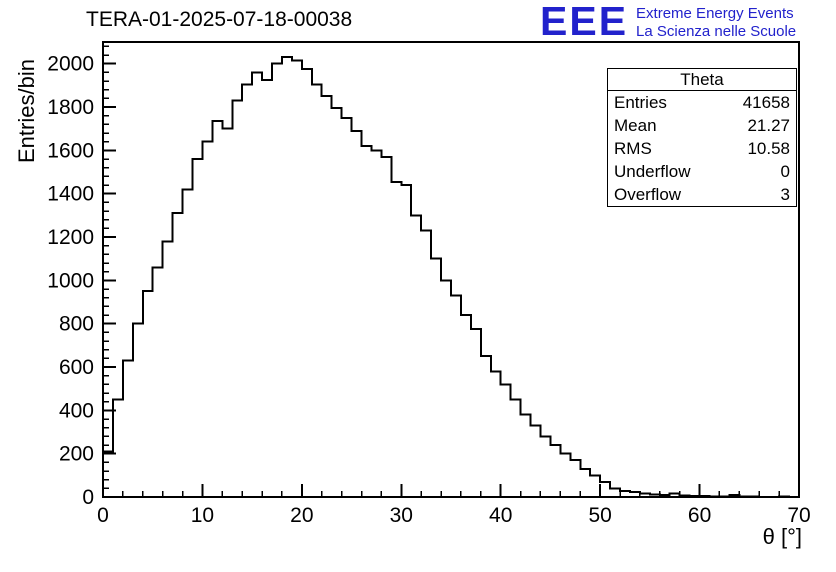  I want to click on stats-row-entries: Entries 41658, so click(702, 102).